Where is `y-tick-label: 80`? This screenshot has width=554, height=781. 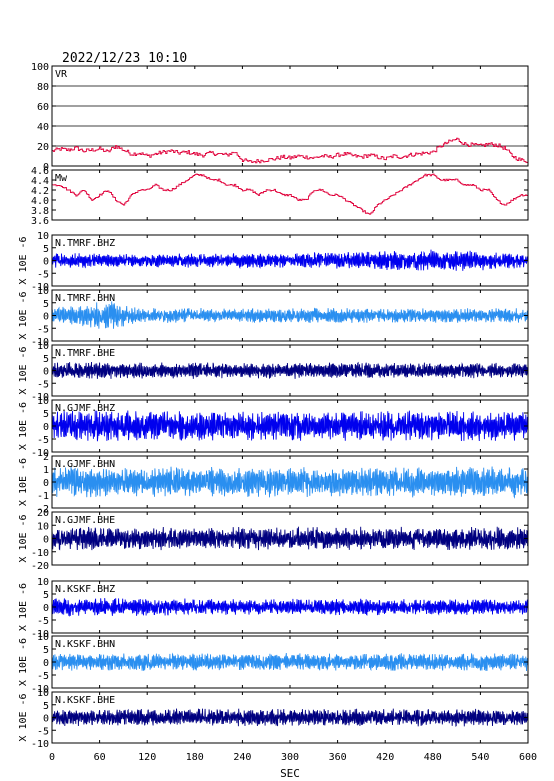 y-tick-label: 80 is located at coordinates (43, 87).